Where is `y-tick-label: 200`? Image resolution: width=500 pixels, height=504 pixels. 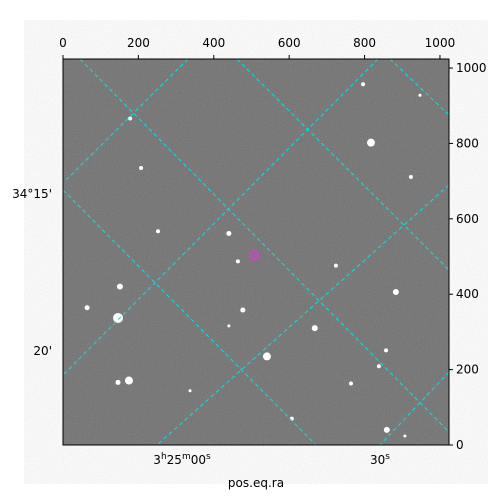
y-tick-label: 200 is located at coordinates (467, 370).